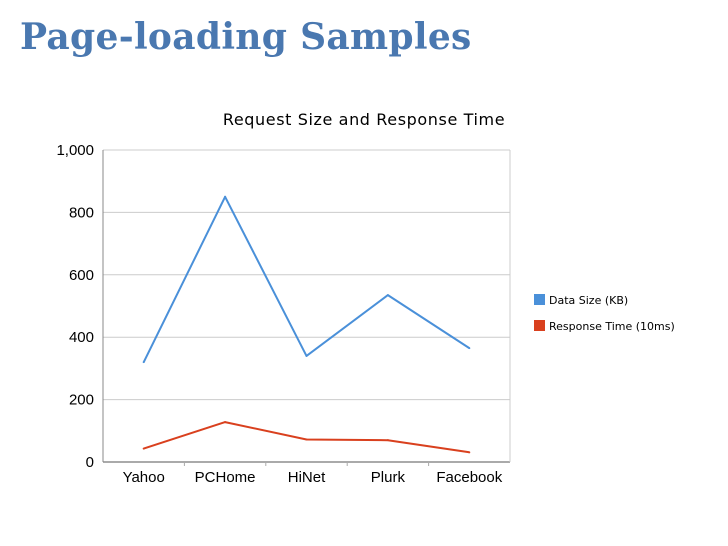  What do you see at coordinates (612, 326) in the screenshot?
I see `legend-label: Response Time (10ms)` at bounding box center [612, 326].